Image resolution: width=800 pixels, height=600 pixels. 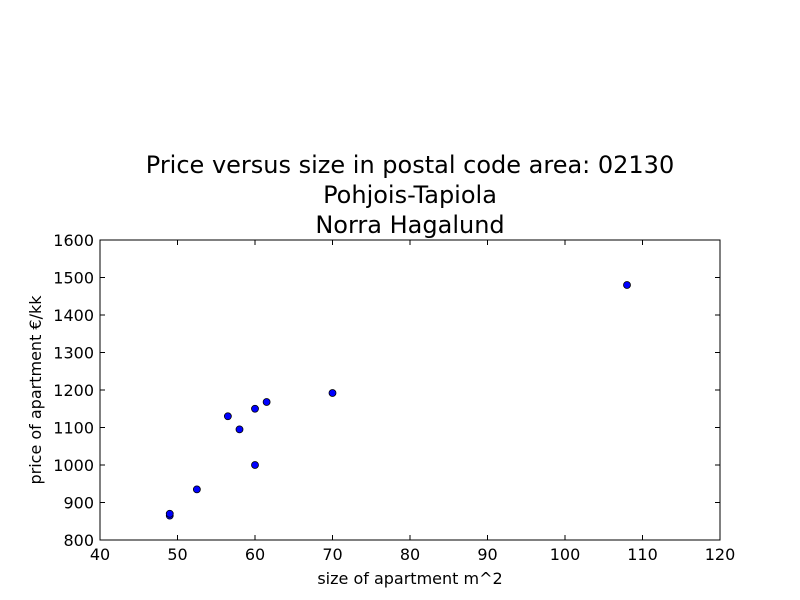 I want to click on y-tick-label: 800, so click(x=78, y=540).